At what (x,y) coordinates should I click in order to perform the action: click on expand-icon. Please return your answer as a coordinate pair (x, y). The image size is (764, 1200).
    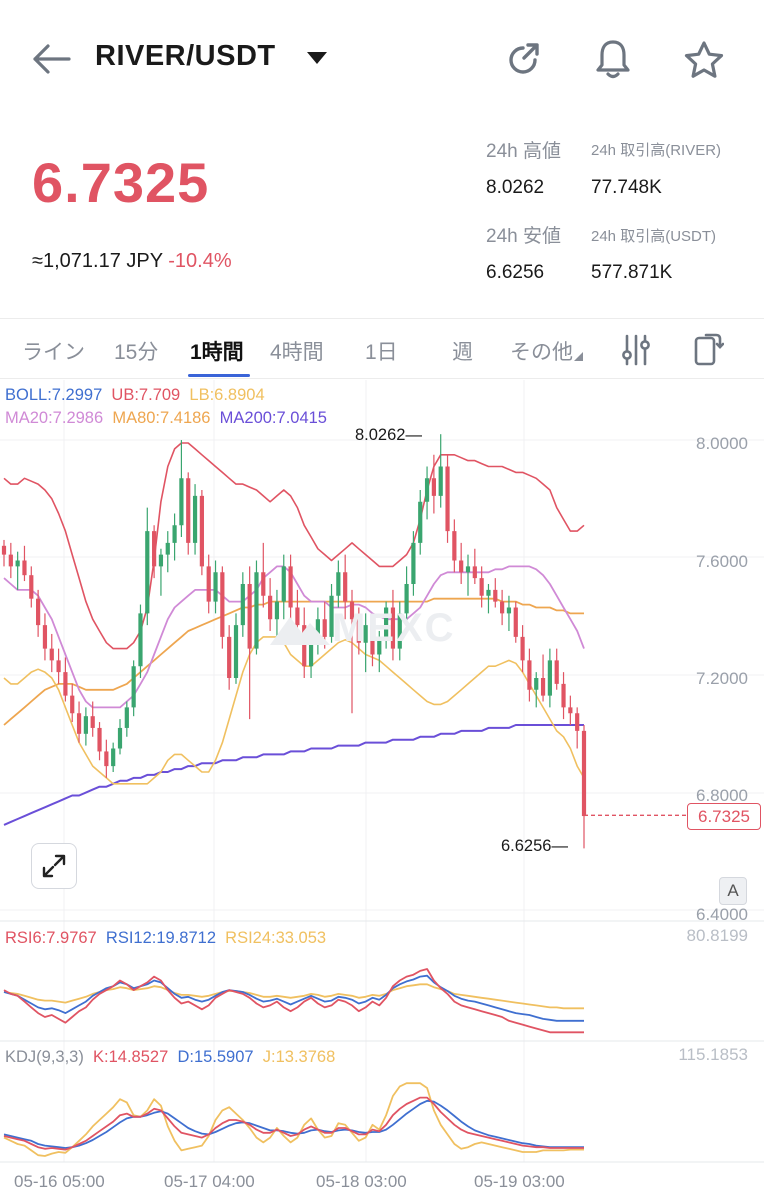
    Looking at the image, I should click on (54, 866).